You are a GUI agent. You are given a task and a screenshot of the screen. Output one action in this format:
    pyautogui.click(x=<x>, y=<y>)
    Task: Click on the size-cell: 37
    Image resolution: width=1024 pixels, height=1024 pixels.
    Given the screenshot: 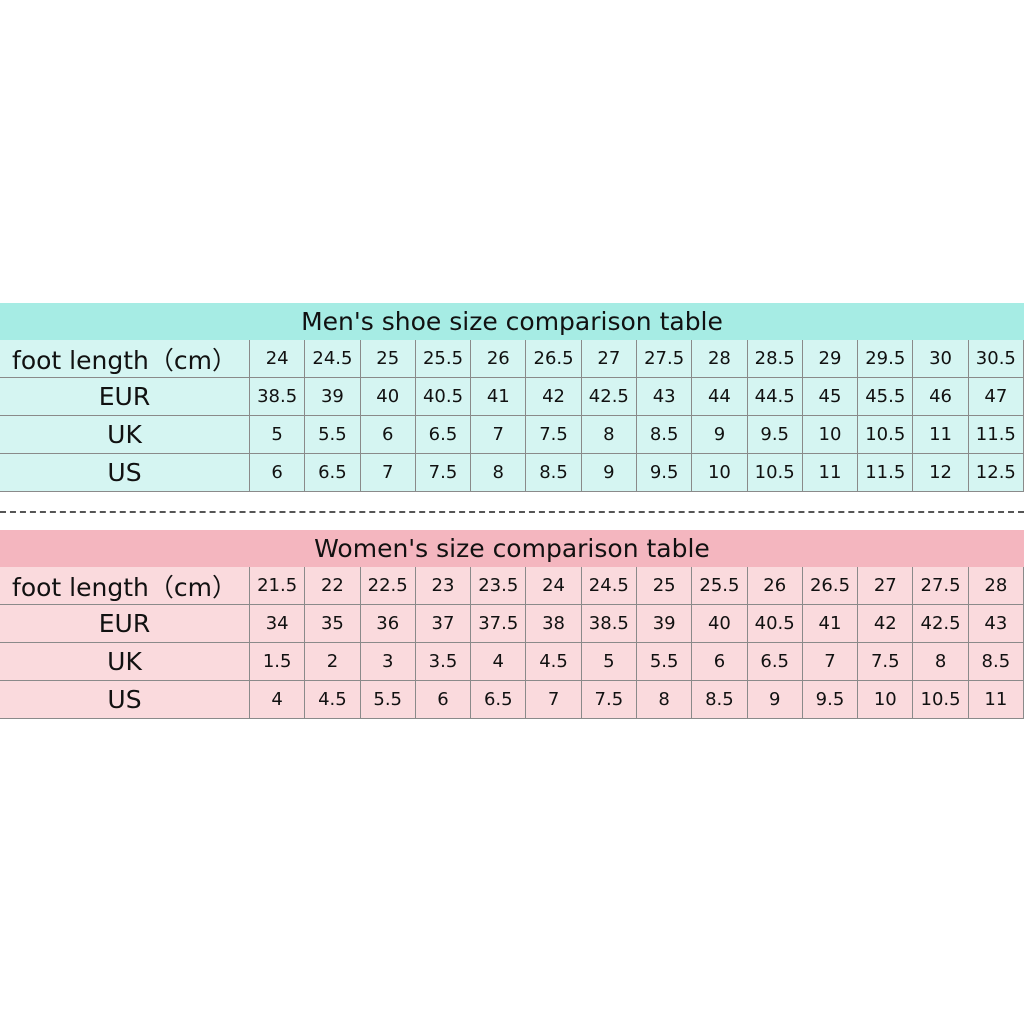 What is the action you would take?
    pyautogui.click(x=443, y=624)
    